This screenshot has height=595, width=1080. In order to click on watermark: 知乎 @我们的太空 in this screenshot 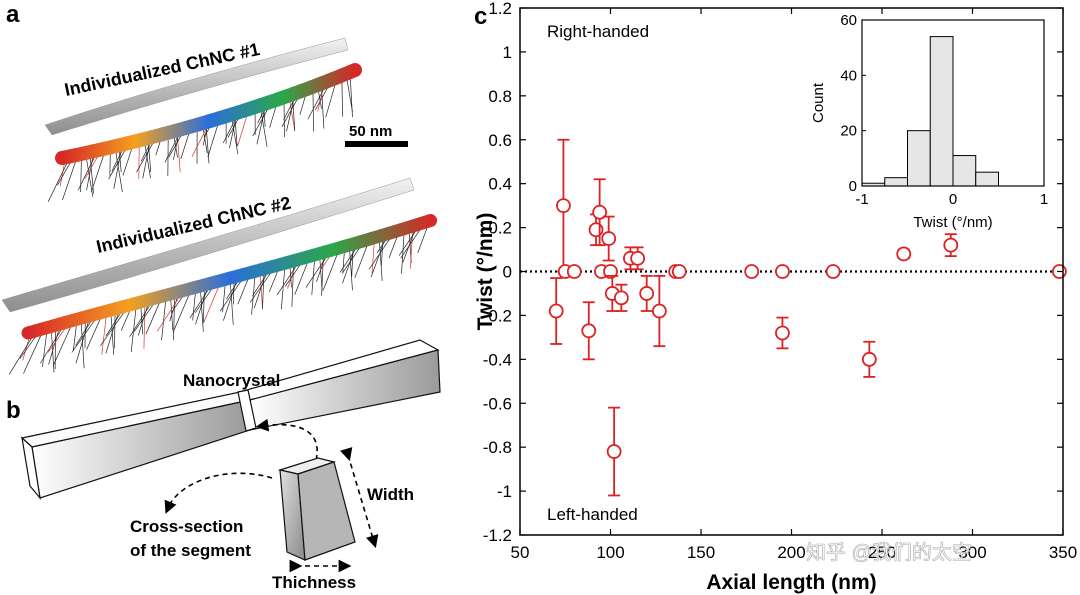, I will do `click(889, 552)`.